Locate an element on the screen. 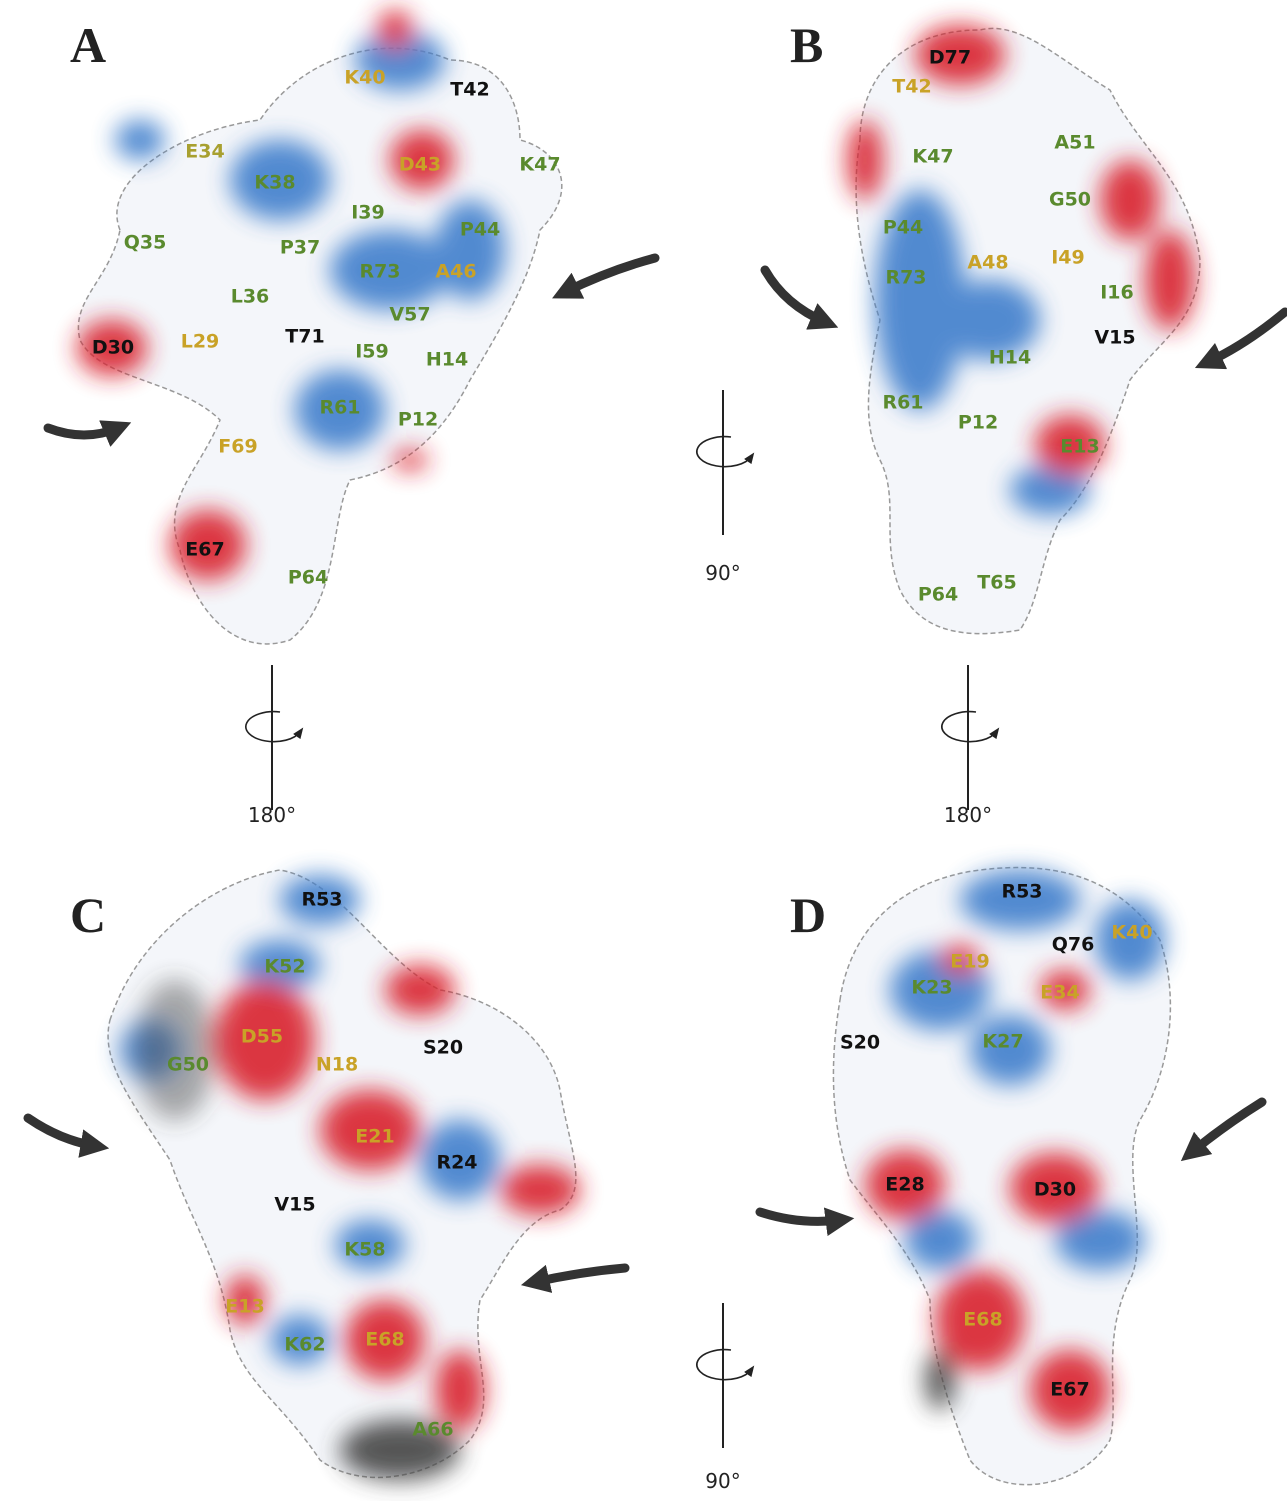 The height and width of the screenshot is (1501, 1287). panel-letter: A is located at coordinates (88, 45).